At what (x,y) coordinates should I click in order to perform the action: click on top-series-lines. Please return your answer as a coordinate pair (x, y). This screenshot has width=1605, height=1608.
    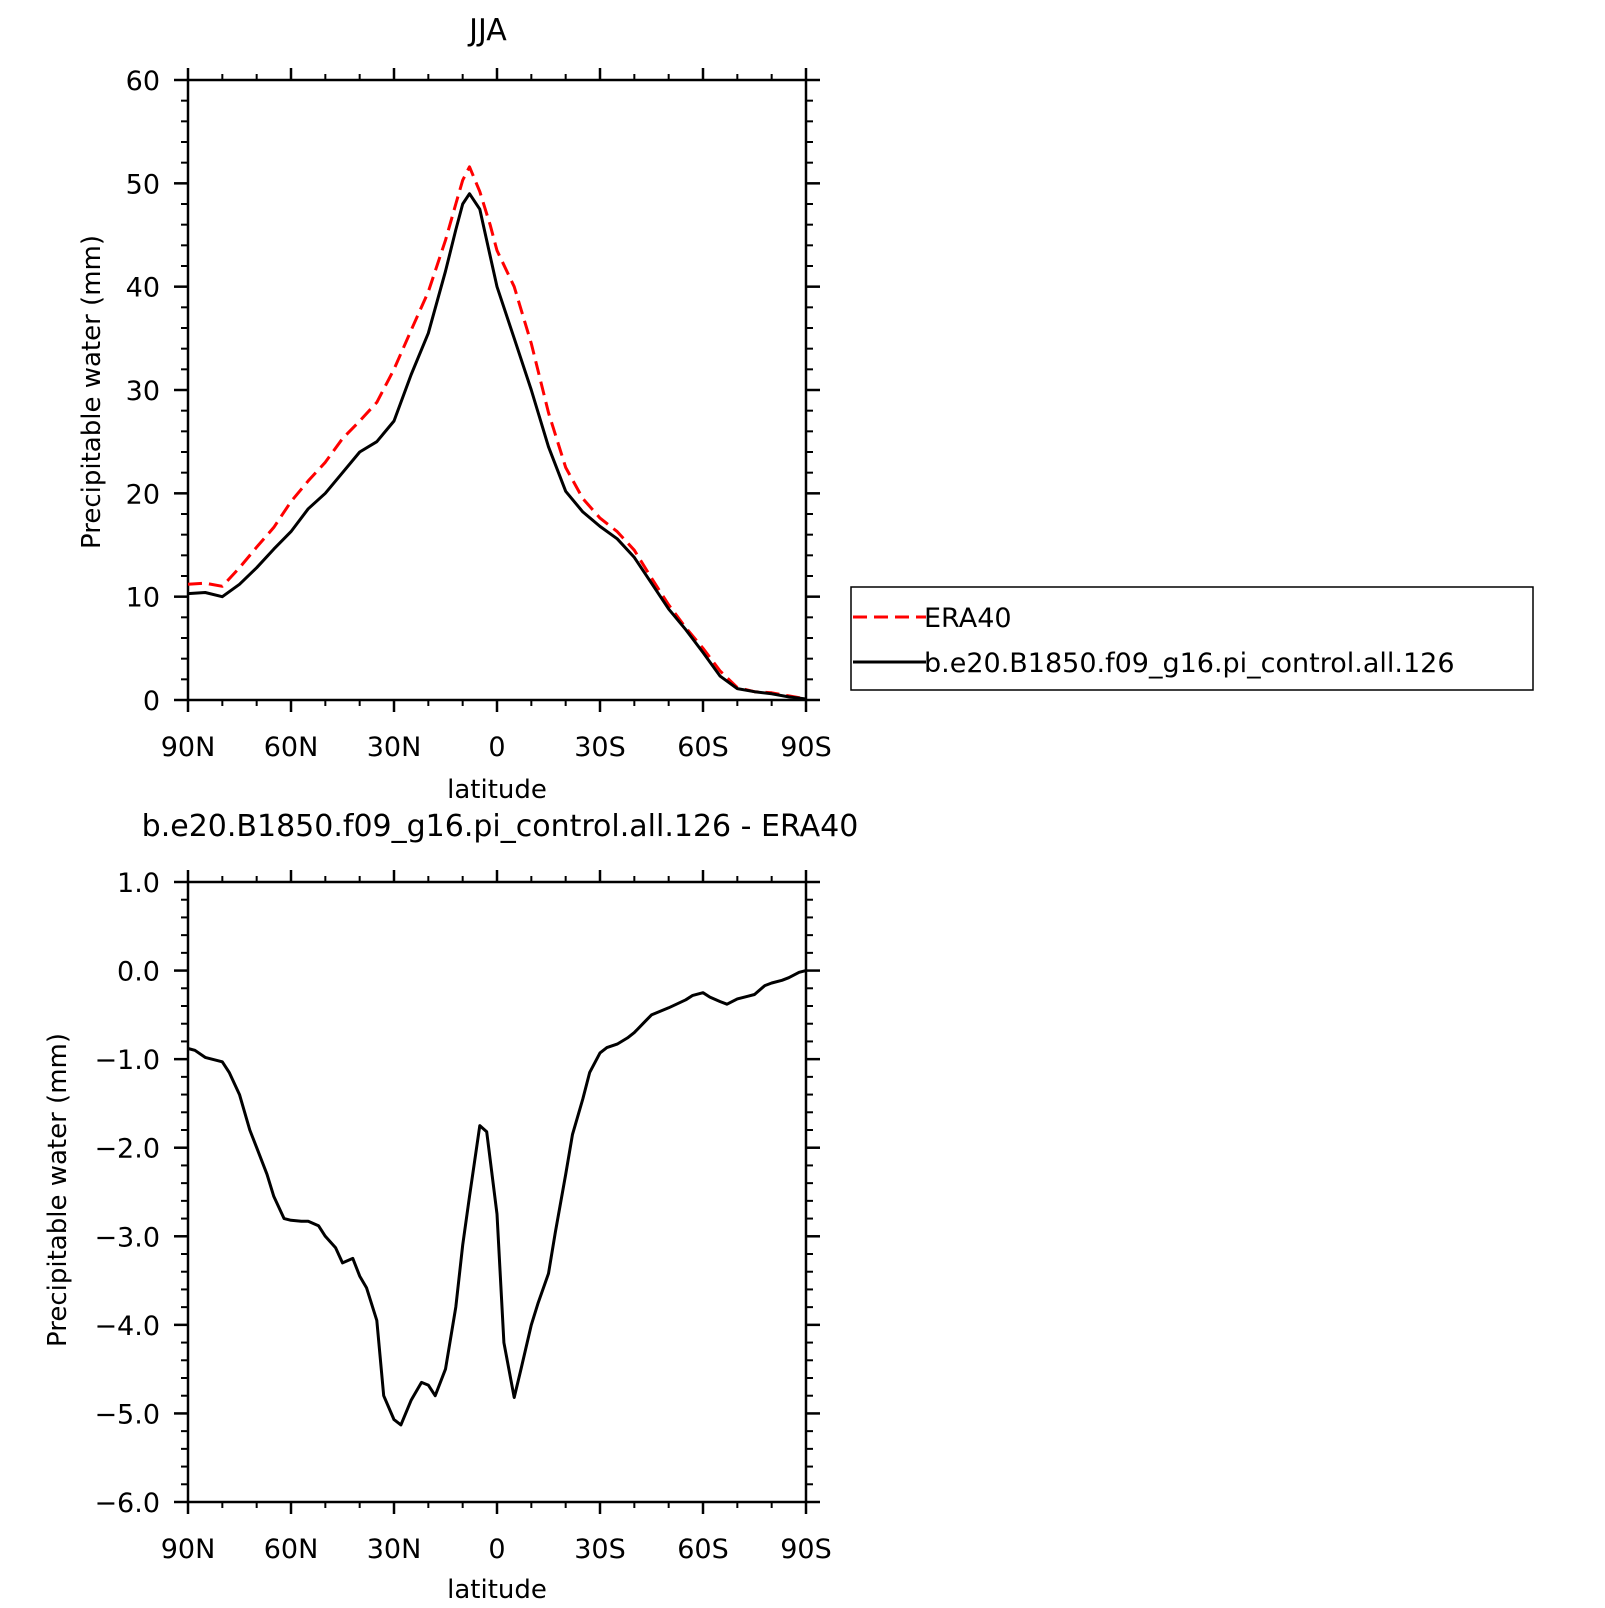
    Looking at the image, I should click on (497, 433).